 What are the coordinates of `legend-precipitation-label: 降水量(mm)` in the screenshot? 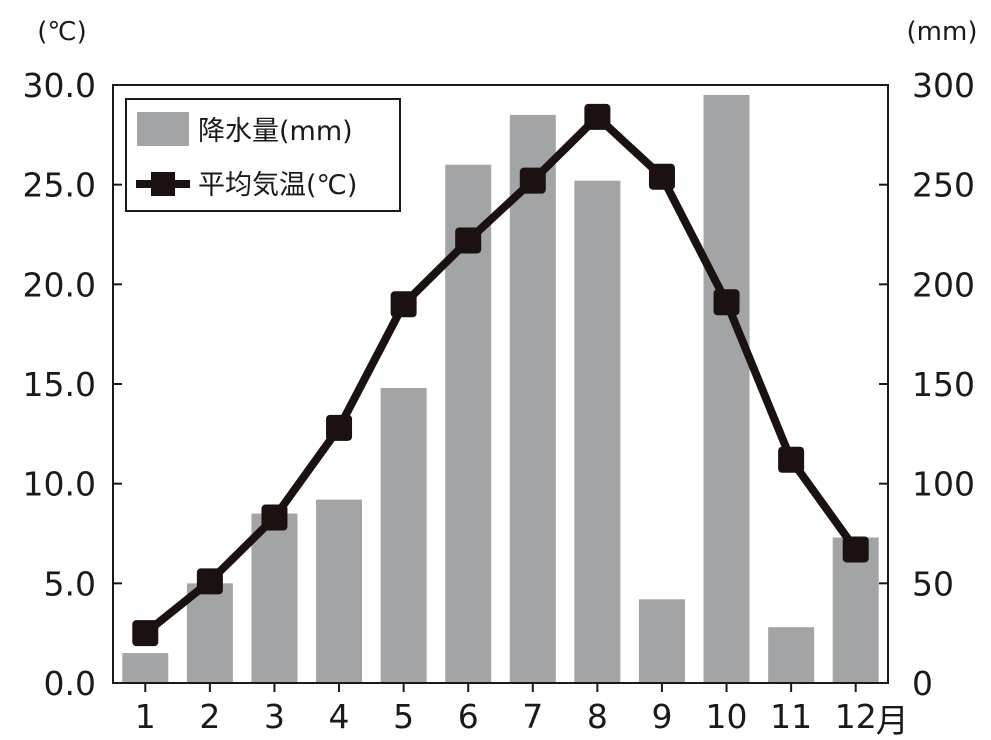 It's located at (275, 131).